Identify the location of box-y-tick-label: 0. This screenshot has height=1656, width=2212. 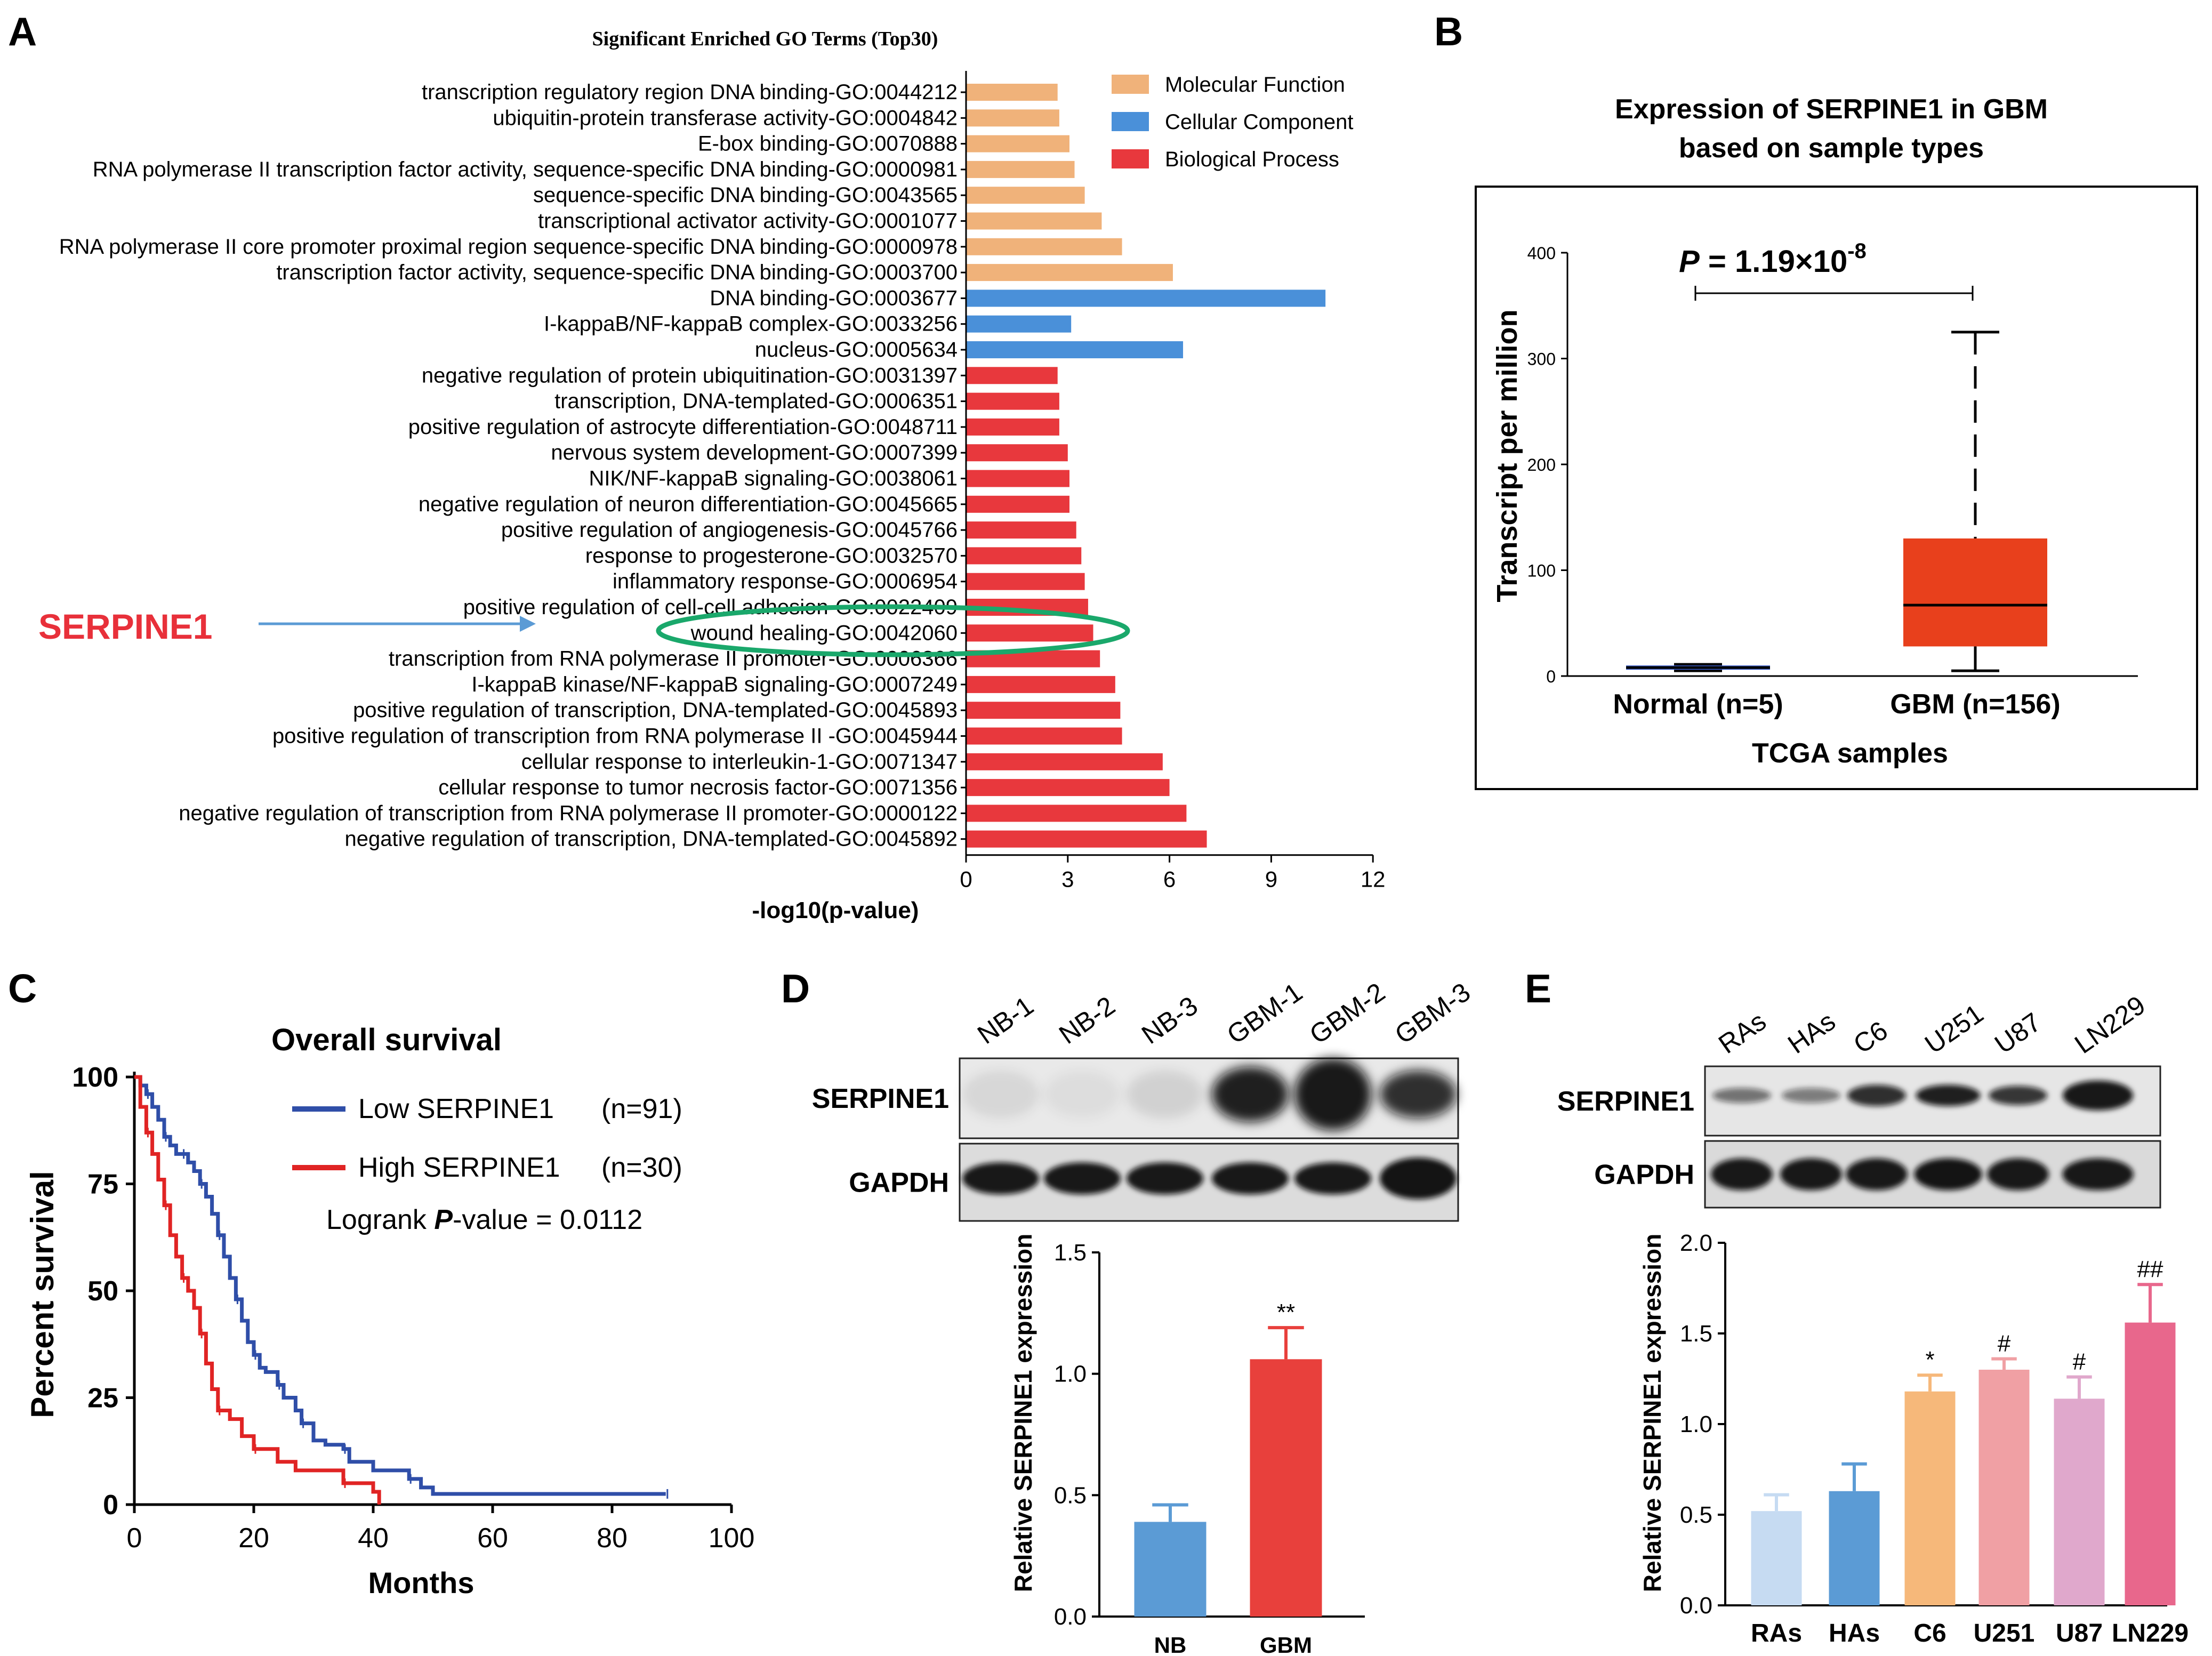
(1551, 676).